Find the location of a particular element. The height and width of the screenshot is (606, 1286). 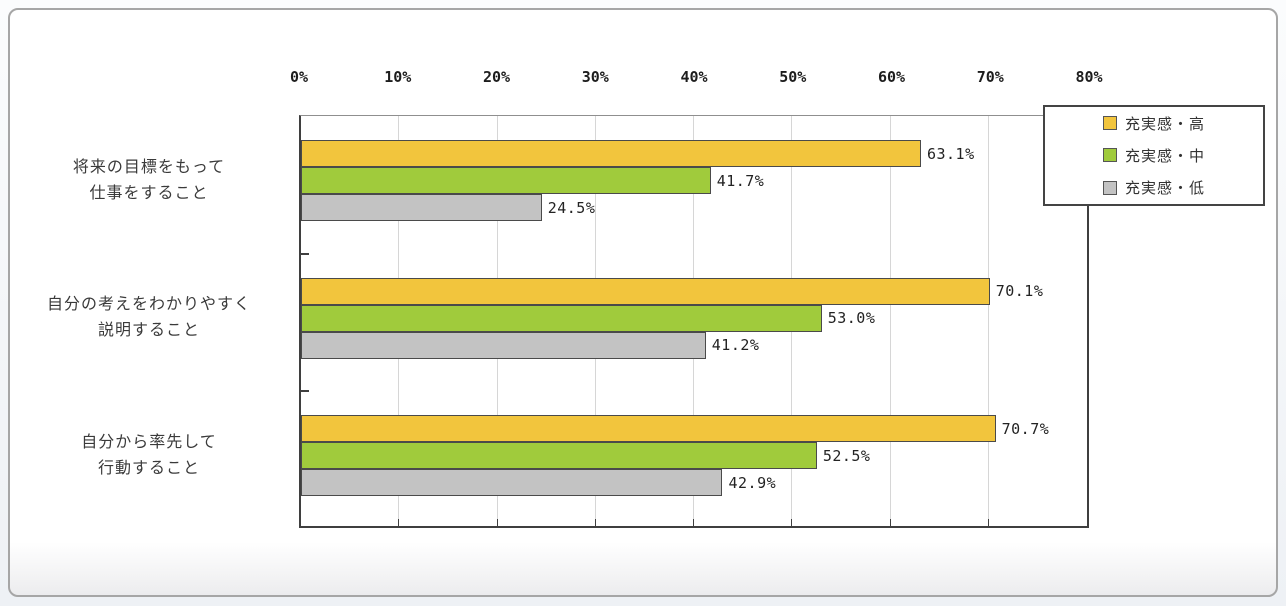

legend-label: 充実感・中 is located at coordinates (1164, 155).